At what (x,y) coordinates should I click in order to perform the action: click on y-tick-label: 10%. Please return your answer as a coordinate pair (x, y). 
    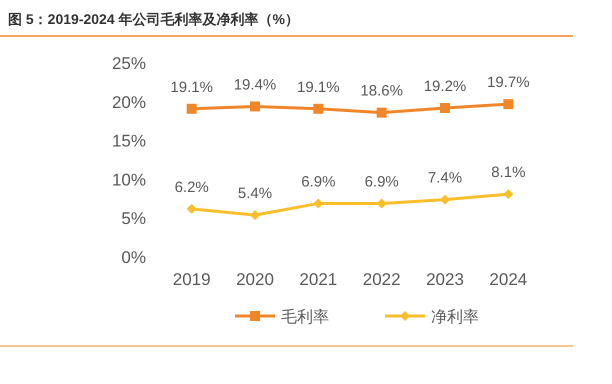
    Looking at the image, I should click on (129, 180).